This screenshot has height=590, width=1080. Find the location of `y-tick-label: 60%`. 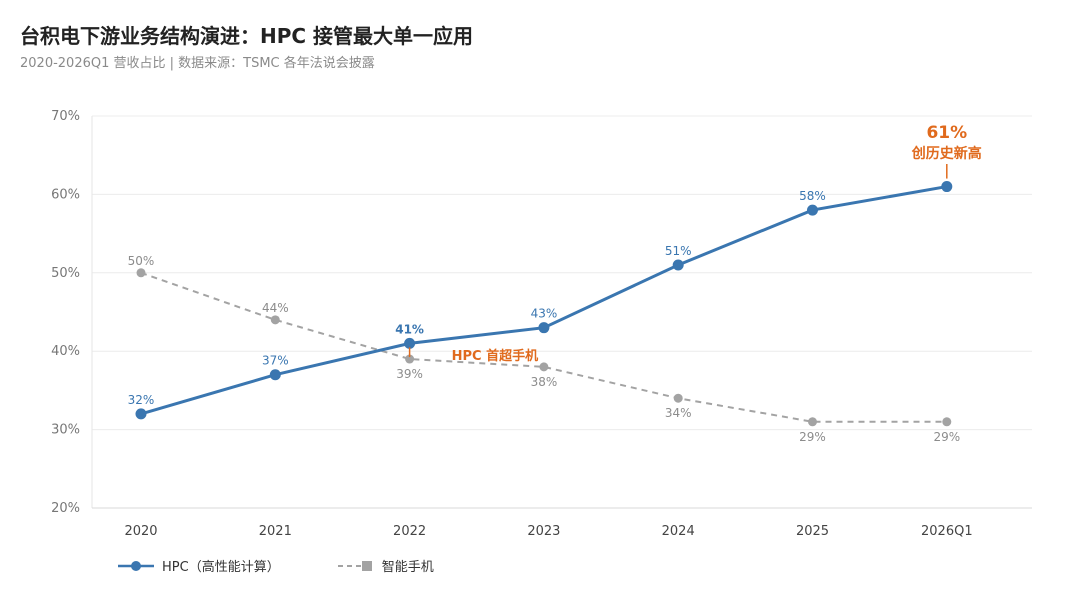

y-tick-label: 60% is located at coordinates (65, 194).